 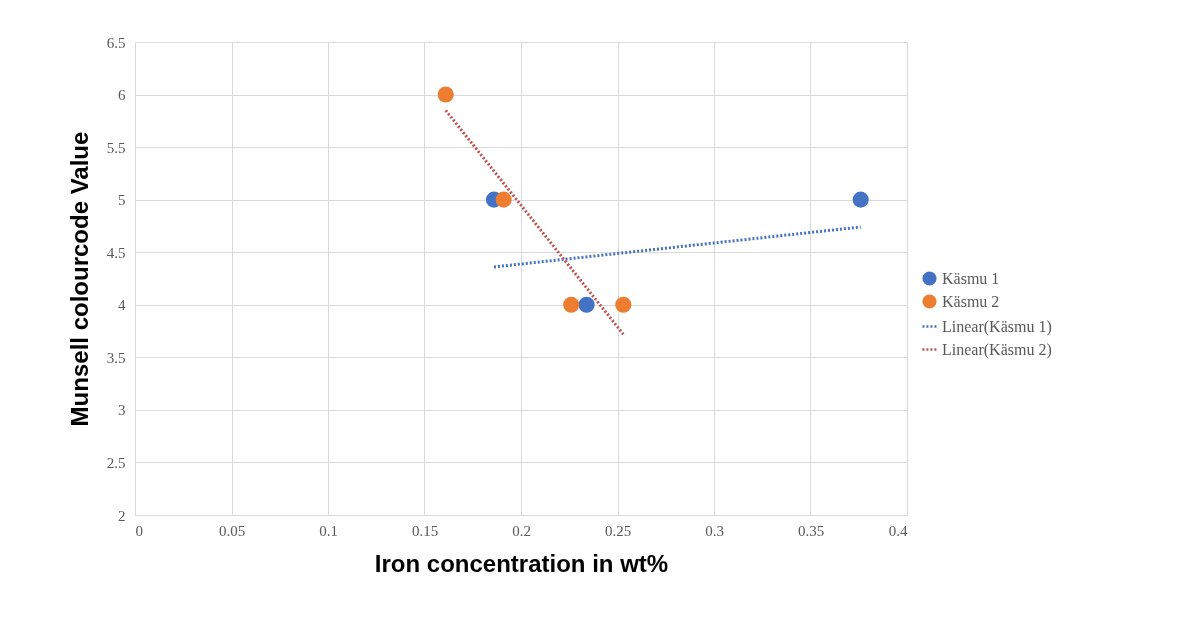 What do you see at coordinates (116, 42) in the screenshot?
I see `y-tick-label: 6.5` at bounding box center [116, 42].